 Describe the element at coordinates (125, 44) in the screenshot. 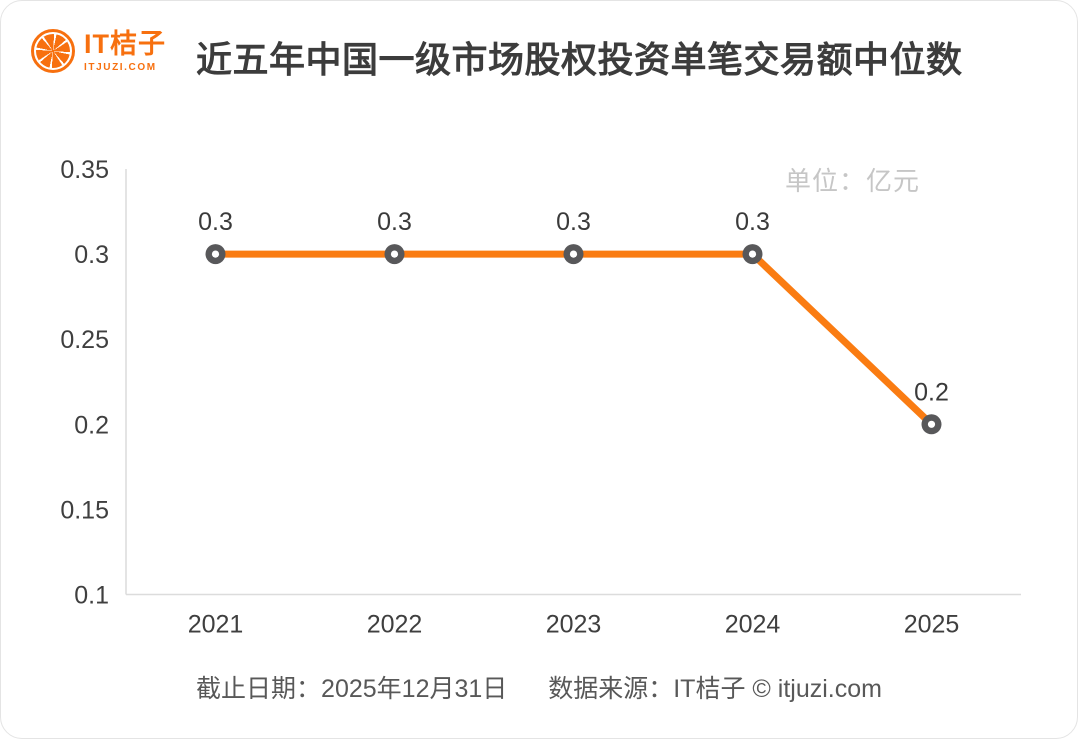

I see `brand-name: IT桔子` at that location.